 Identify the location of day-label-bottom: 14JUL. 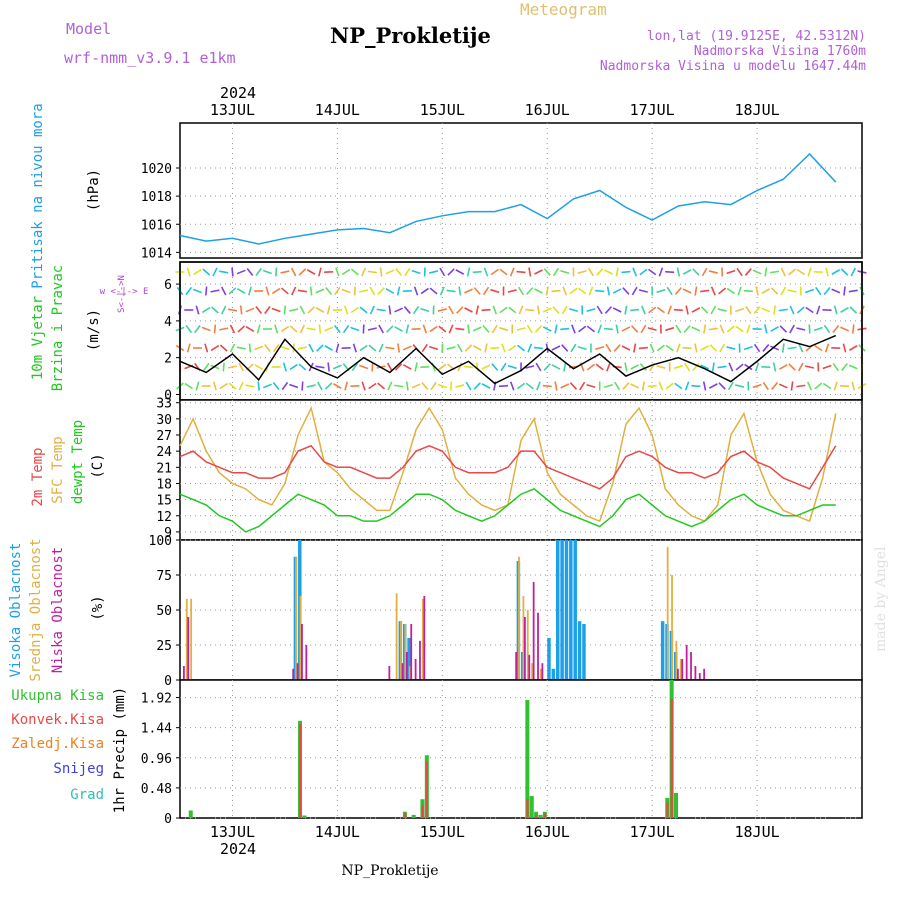
(337, 832).